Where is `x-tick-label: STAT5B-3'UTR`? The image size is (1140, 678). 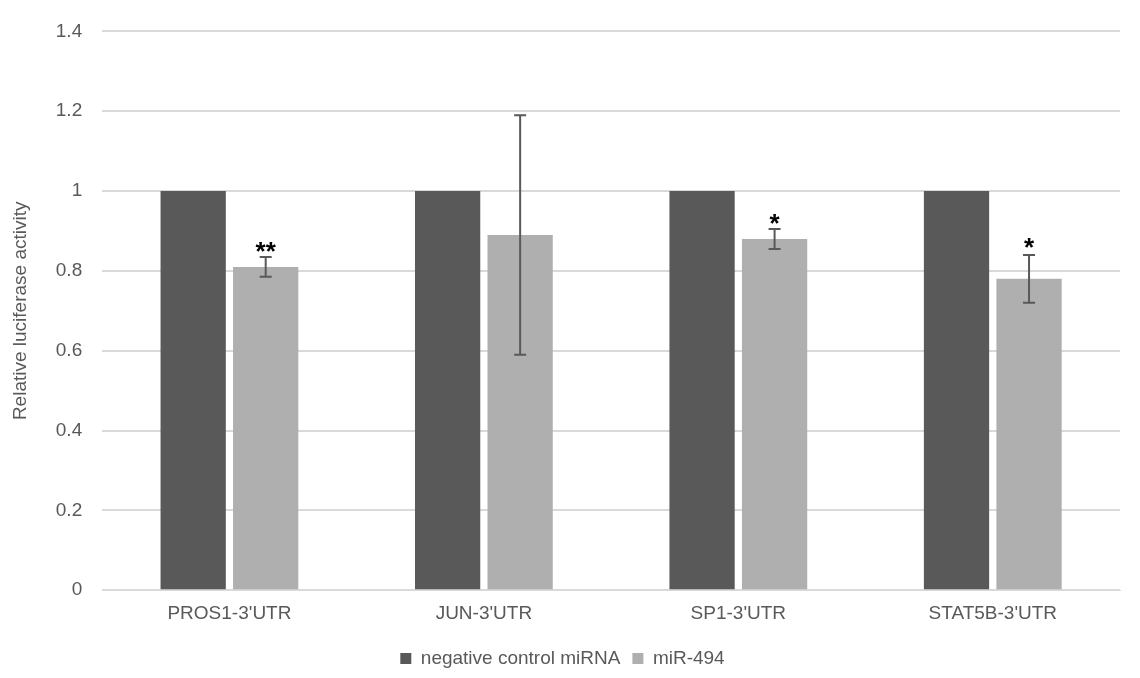
x-tick-label: STAT5B-3'UTR is located at coordinates (993, 612).